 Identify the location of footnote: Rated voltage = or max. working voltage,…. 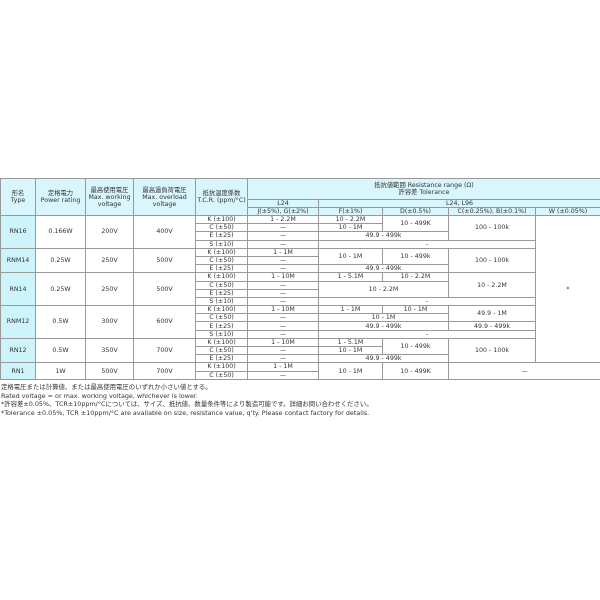
(99, 395).